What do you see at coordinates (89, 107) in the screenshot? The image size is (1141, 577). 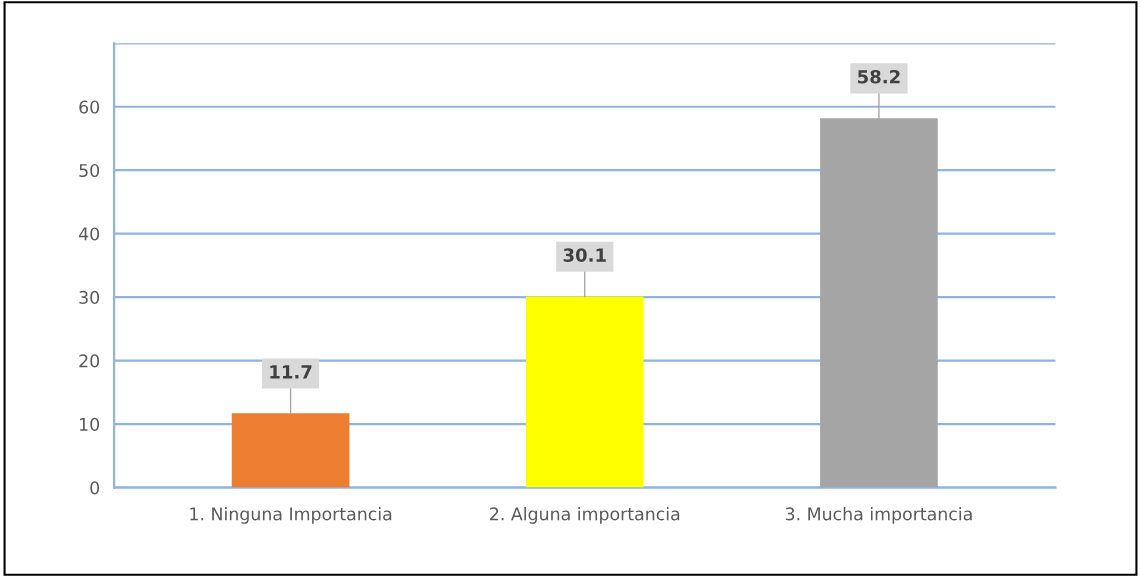 I see `y-tick-label: 60` at bounding box center [89, 107].